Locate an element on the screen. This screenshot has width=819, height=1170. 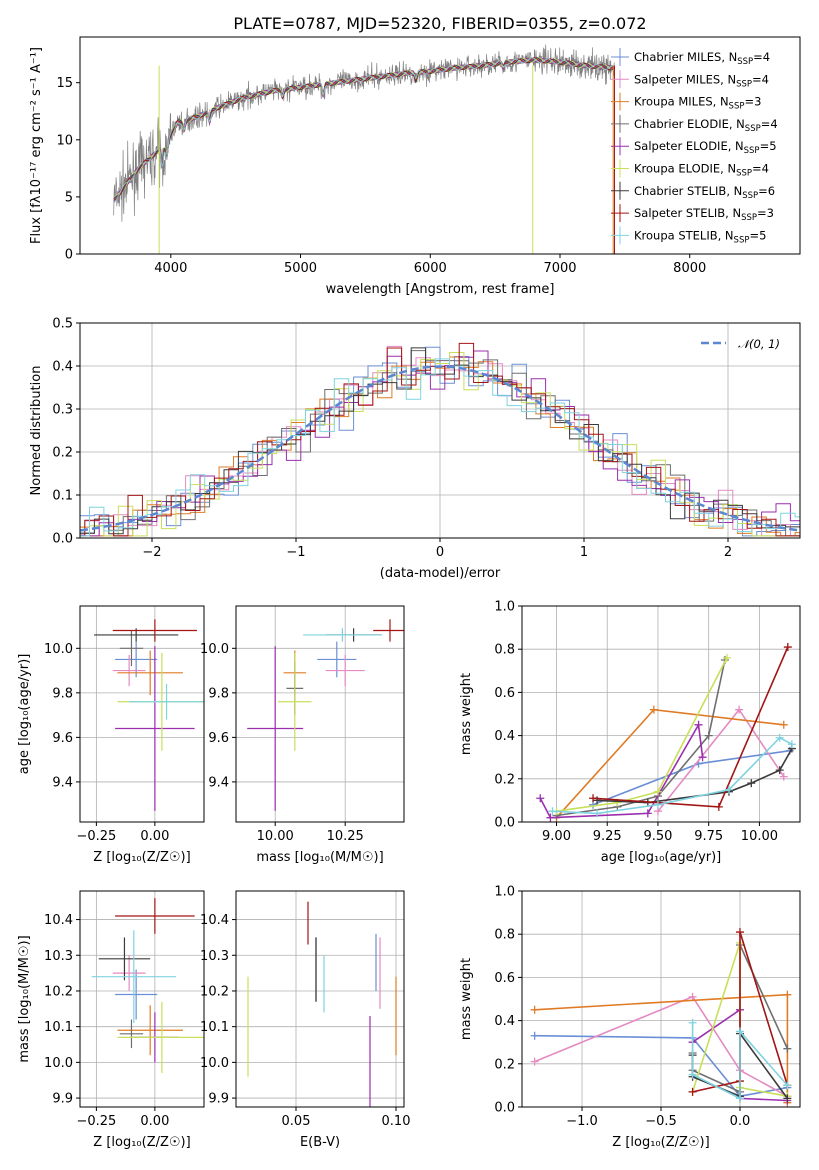
legend-label: Salpeter ELODIE, NSSP=5 is located at coordinates (705, 147).